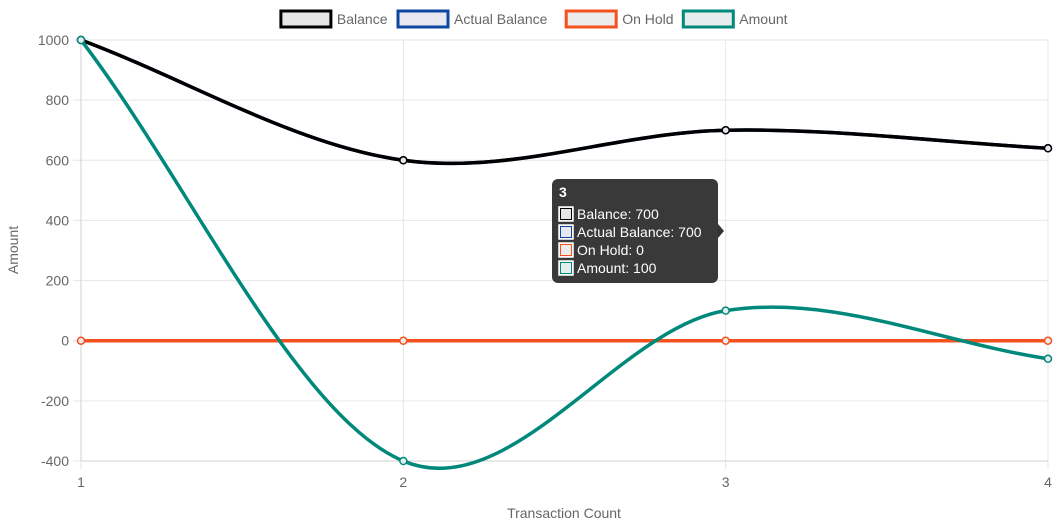 Image resolution: width=1056 pixels, height=527 pixels. Describe the element at coordinates (647, 19) in the screenshot. I see `legend-label: On Hold` at that location.